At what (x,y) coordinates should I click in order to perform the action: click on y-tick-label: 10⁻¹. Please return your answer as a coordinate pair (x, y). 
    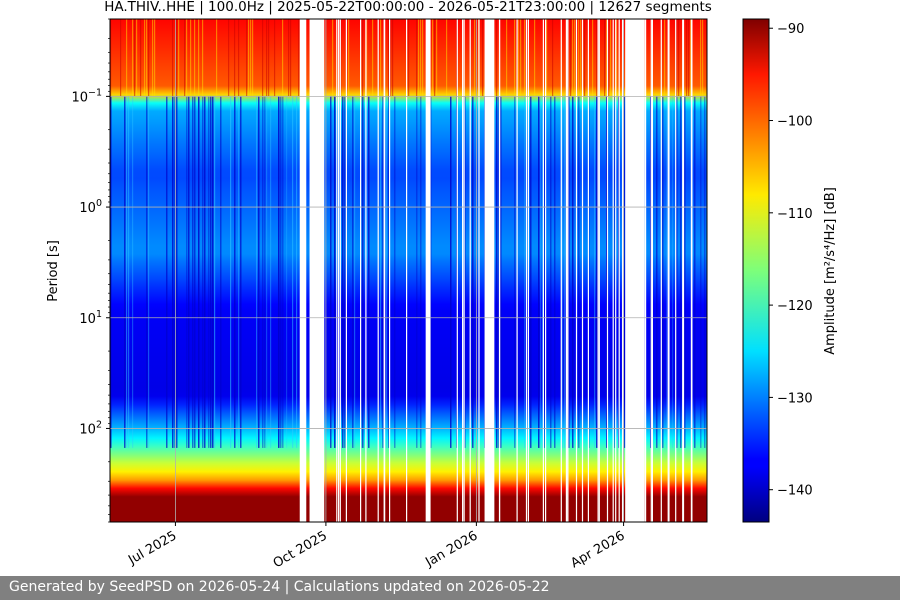
    Looking at the image, I should click on (86, 96).